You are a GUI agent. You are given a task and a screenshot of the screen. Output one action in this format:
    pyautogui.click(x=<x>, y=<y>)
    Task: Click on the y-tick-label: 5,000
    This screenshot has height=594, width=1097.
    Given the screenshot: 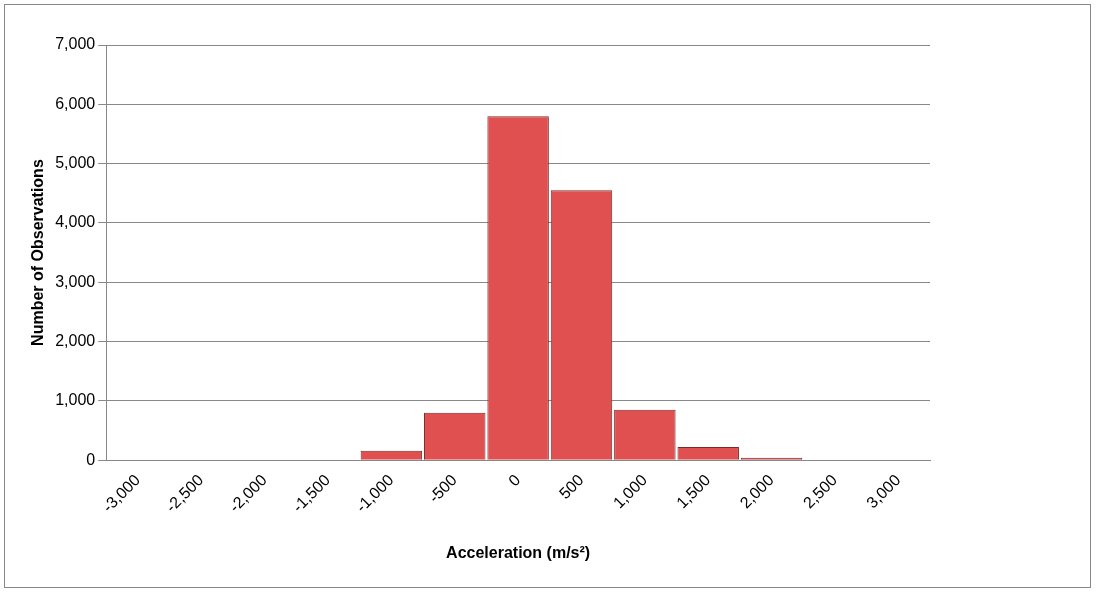 What is the action you would take?
    pyautogui.click(x=75, y=163)
    